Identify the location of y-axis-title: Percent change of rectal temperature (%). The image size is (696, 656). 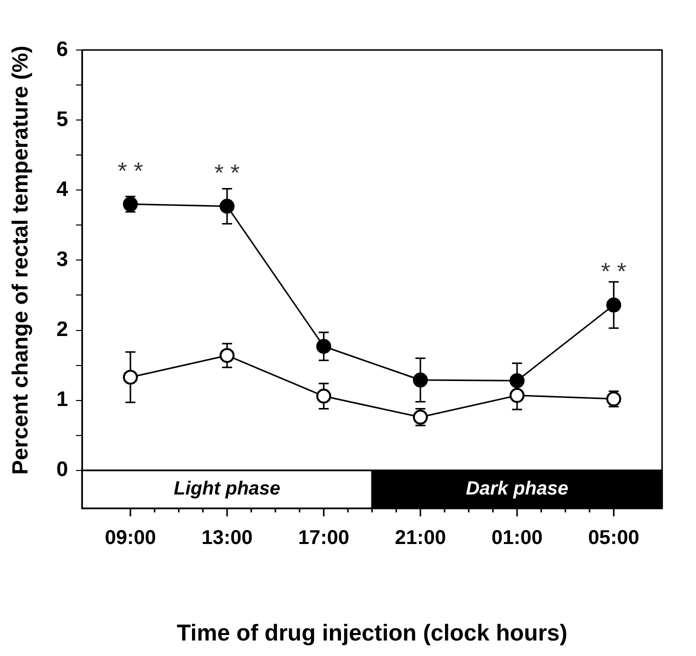
(19, 260).